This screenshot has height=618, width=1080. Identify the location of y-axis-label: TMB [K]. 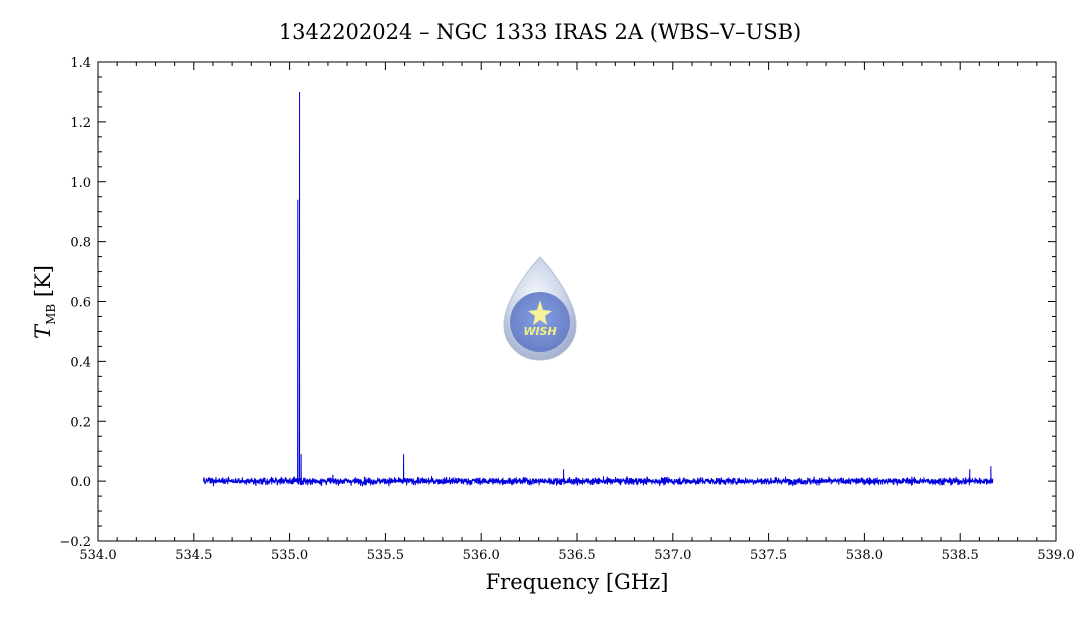
(44, 302).